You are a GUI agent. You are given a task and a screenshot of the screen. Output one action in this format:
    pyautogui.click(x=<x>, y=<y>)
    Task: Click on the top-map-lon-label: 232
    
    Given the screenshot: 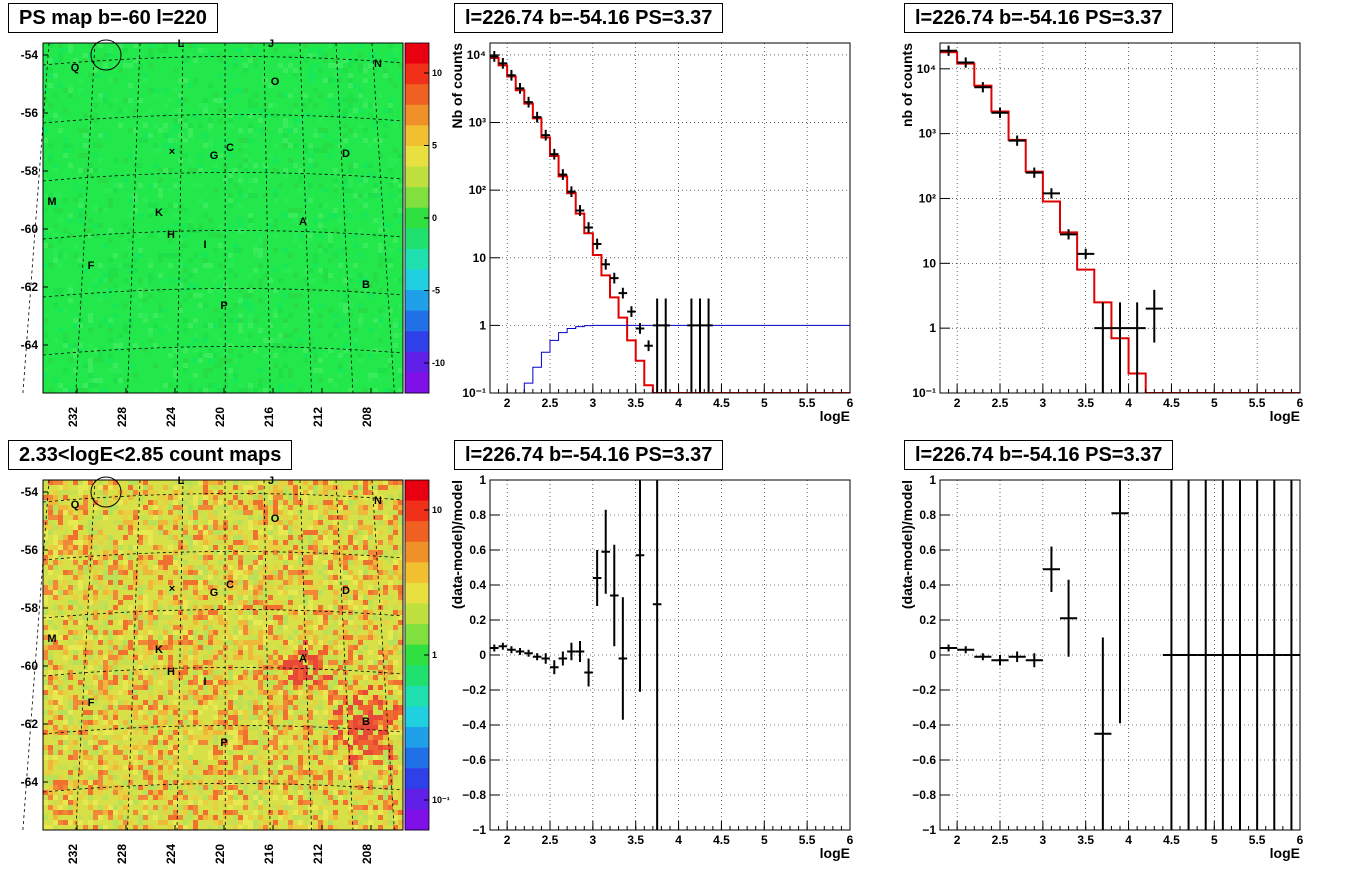 What is the action you would take?
    pyautogui.click(x=73, y=417)
    